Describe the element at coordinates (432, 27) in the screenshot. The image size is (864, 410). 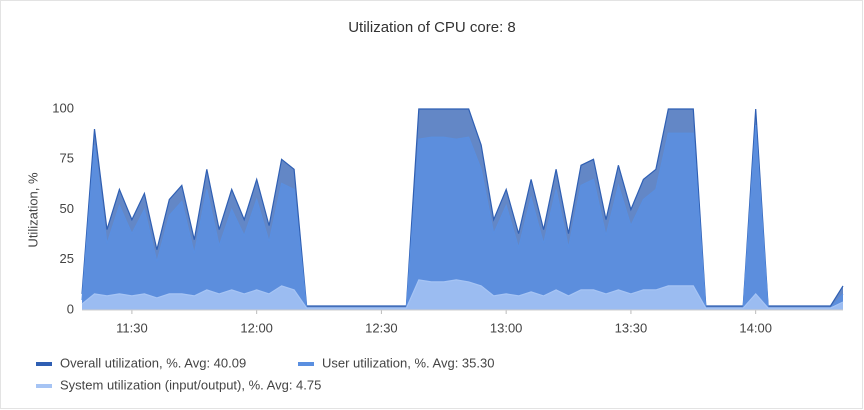
I see `chart-title: Utilization of CPU core: 8` at that location.